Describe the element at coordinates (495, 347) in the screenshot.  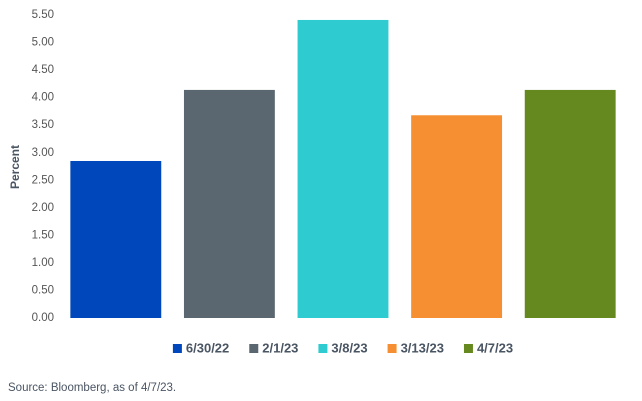
I see `legend-label: 4/7/23` at that location.